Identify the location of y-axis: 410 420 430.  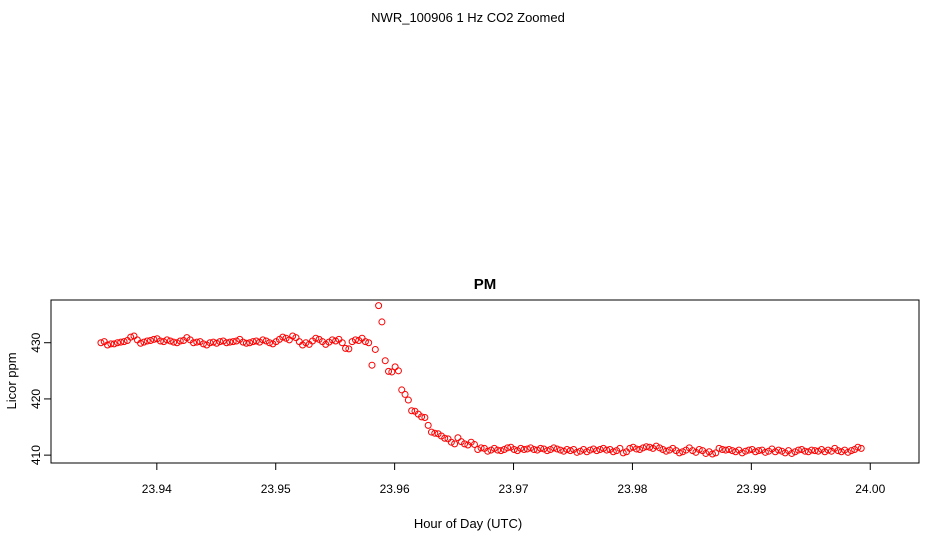
(40, 398).